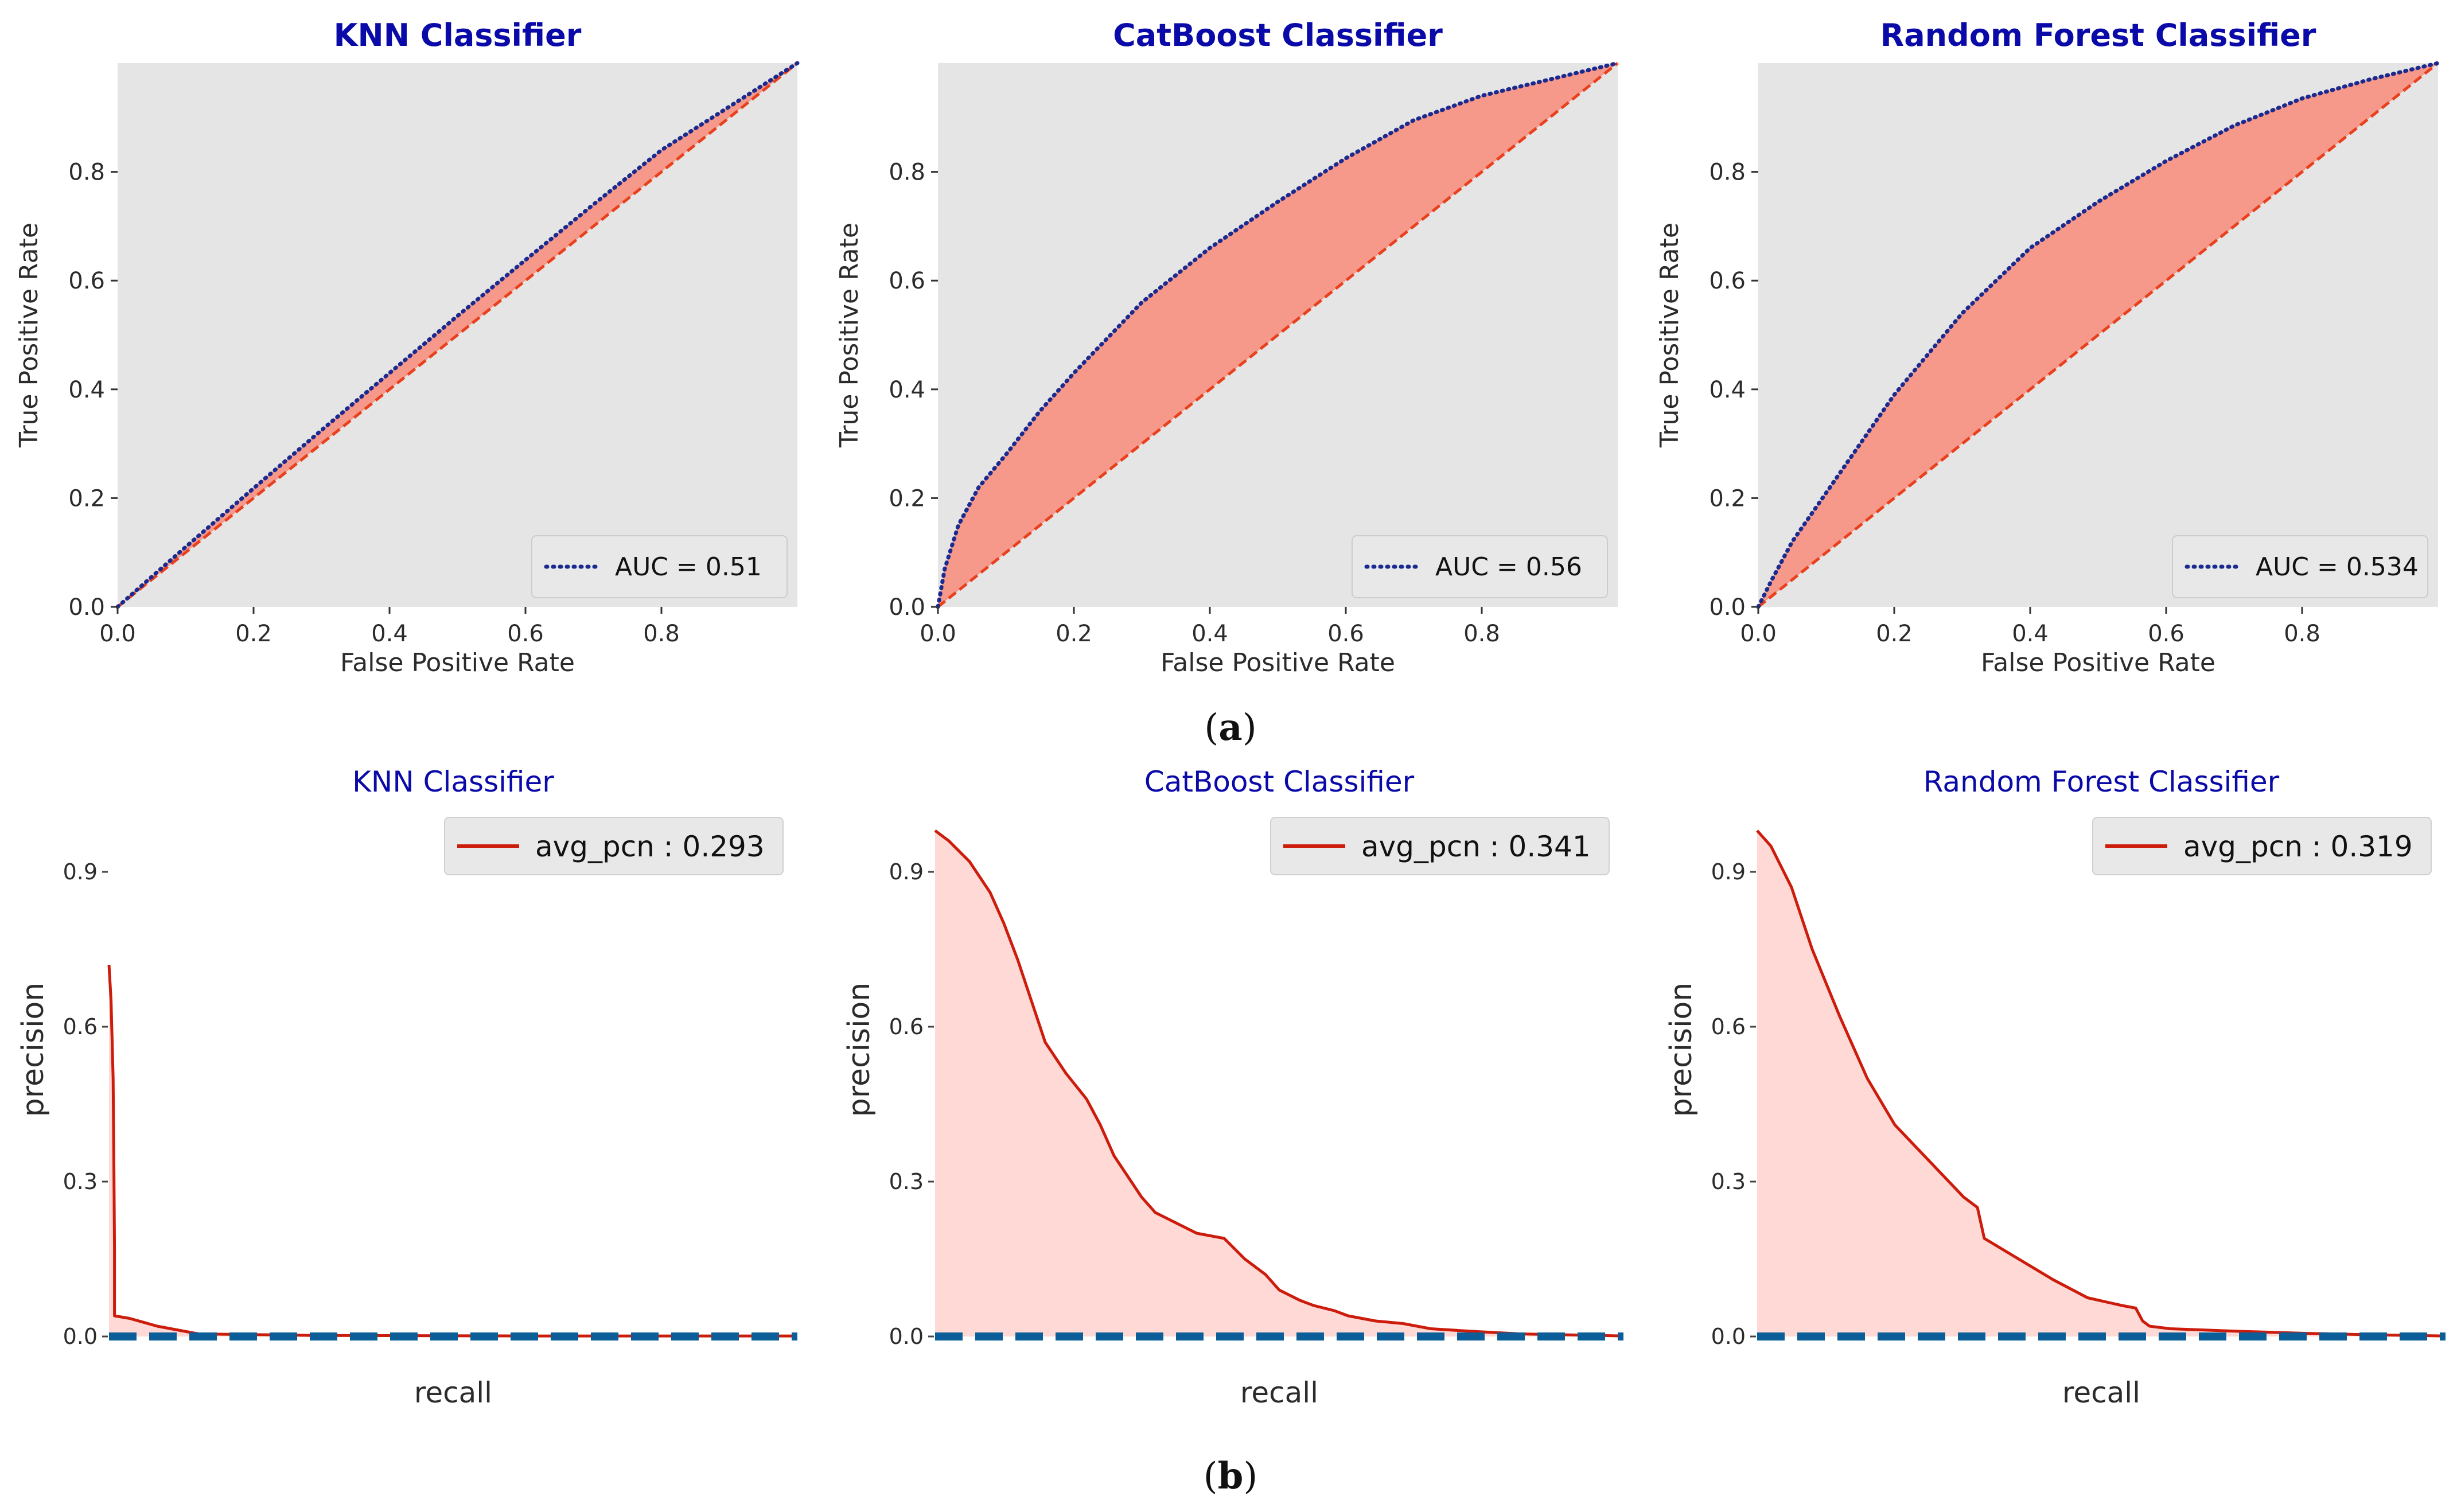 The height and width of the screenshot is (1512, 2461). Describe the element at coordinates (1476, 847) in the screenshot. I see `legend-label: avg_pcn : 0.341` at that location.